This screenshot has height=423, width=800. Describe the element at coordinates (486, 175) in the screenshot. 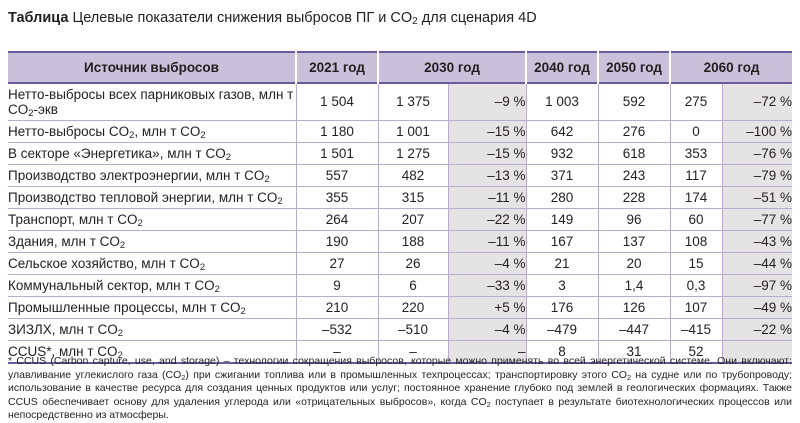

I see `cell-2030-change: –13 %` at that location.